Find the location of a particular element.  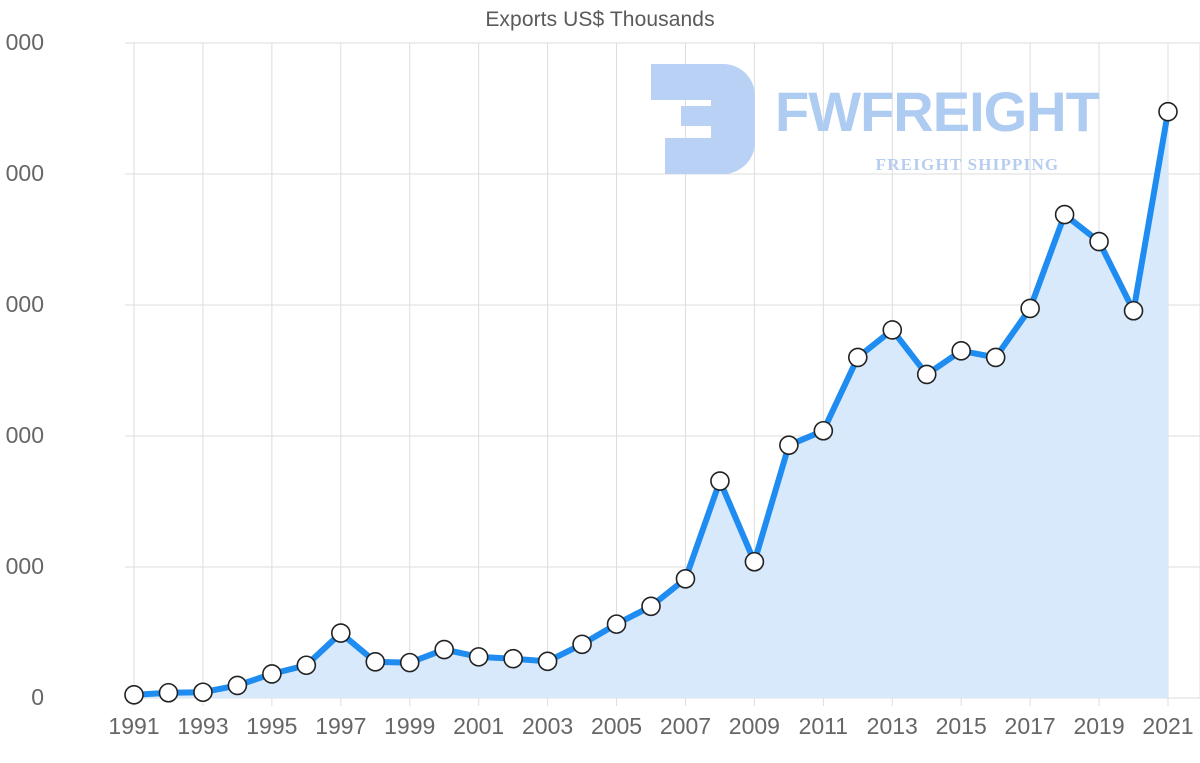

y-axis-tick-label: 1 000 000 is located at coordinates (22, 435).